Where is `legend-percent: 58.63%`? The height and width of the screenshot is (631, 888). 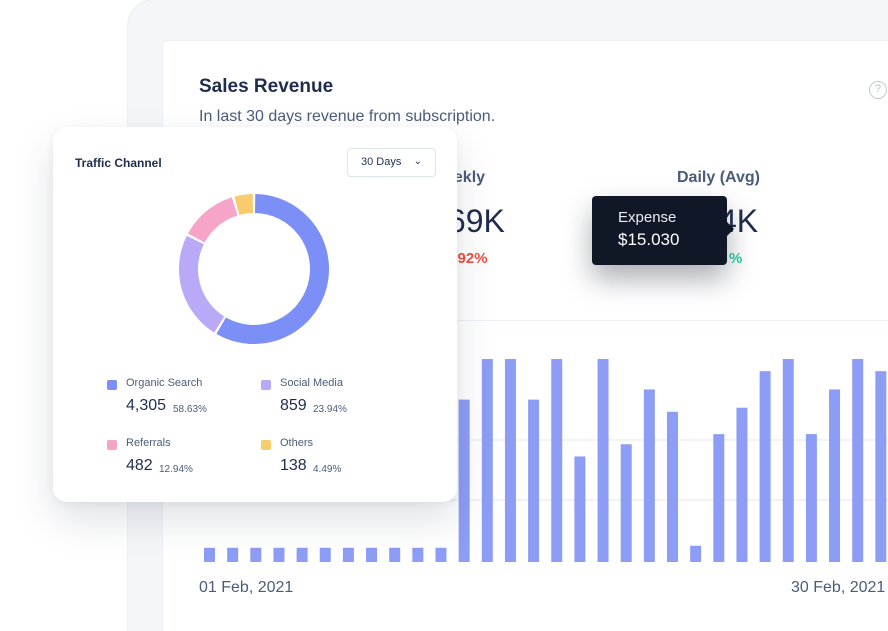 legend-percent: 58.63% is located at coordinates (190, 409).